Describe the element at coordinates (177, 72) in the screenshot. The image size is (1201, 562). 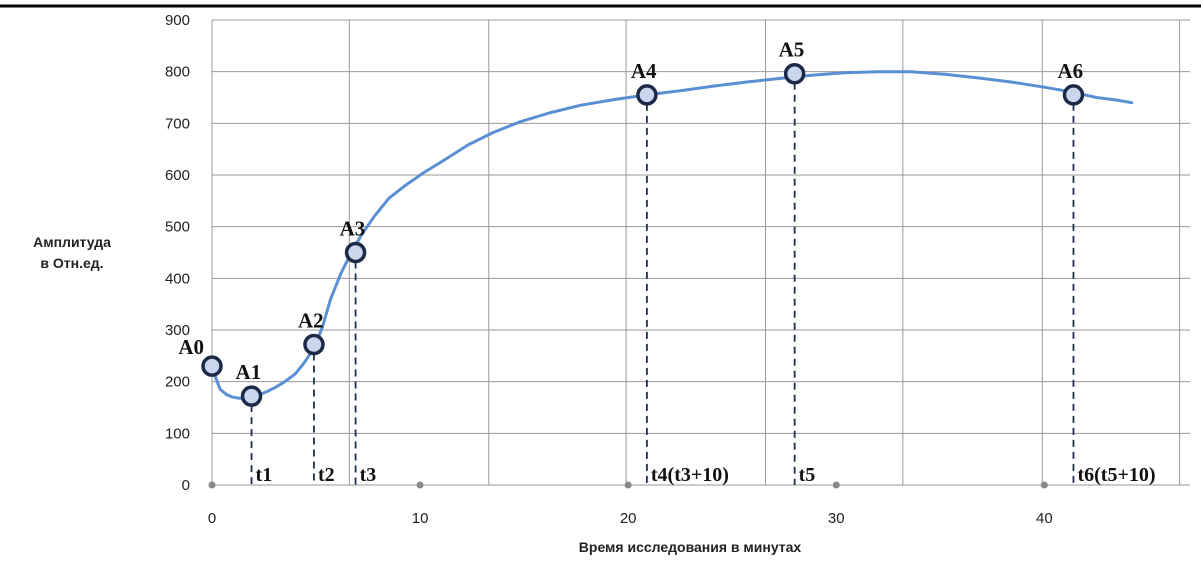
I see `y-tick-800: 800` at that location.